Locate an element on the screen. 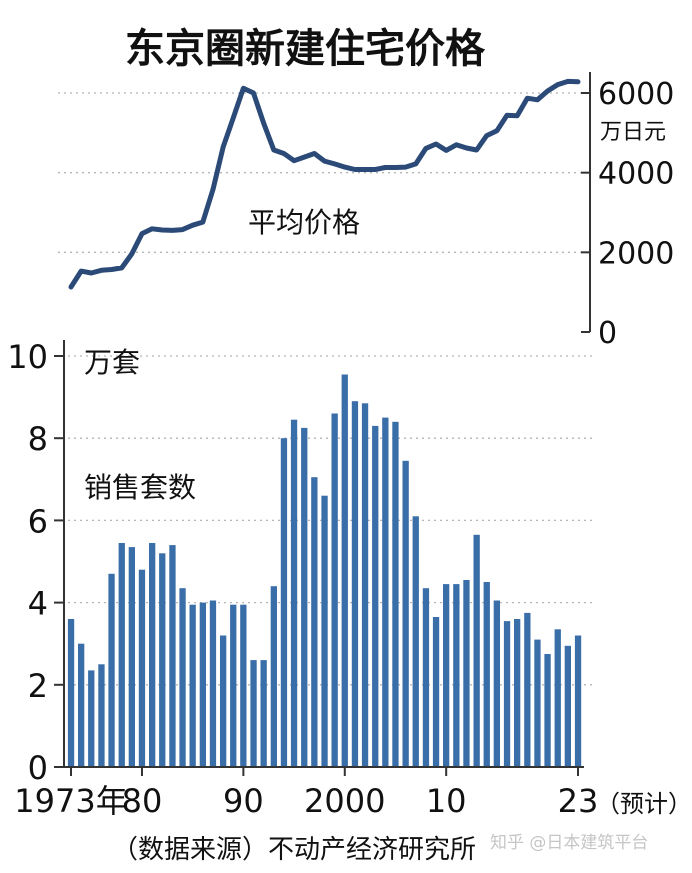 The height and width of the screenshot is (873, 692). bar-x-tick-label: 90 is located at coordinates (243, 801).